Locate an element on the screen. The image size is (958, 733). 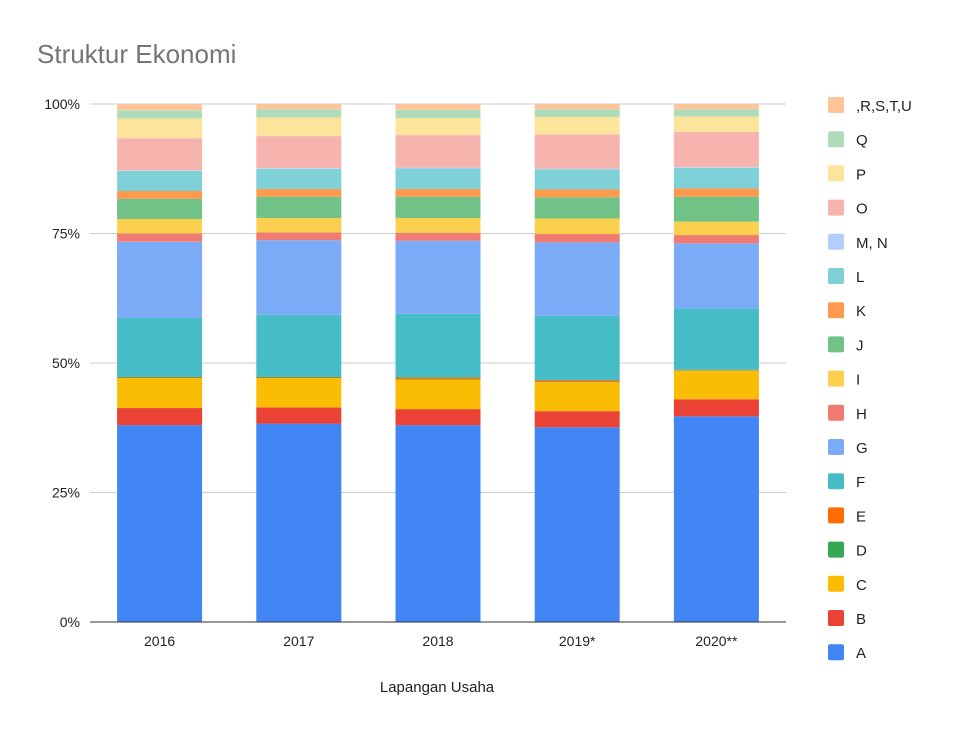
x-tick-label: 2017 is located at coordinates (298, 641).